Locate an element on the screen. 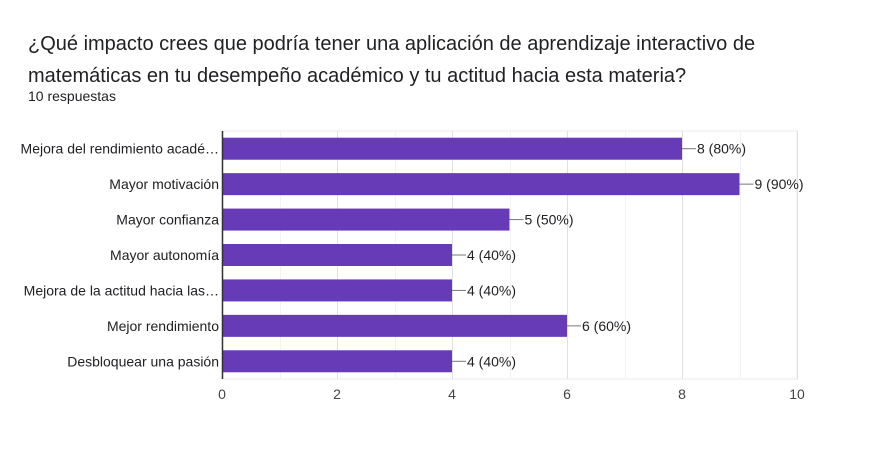 This screenshot has width=886, height=451. category-label: Mayor motivación is located at coordinates (164, 184).